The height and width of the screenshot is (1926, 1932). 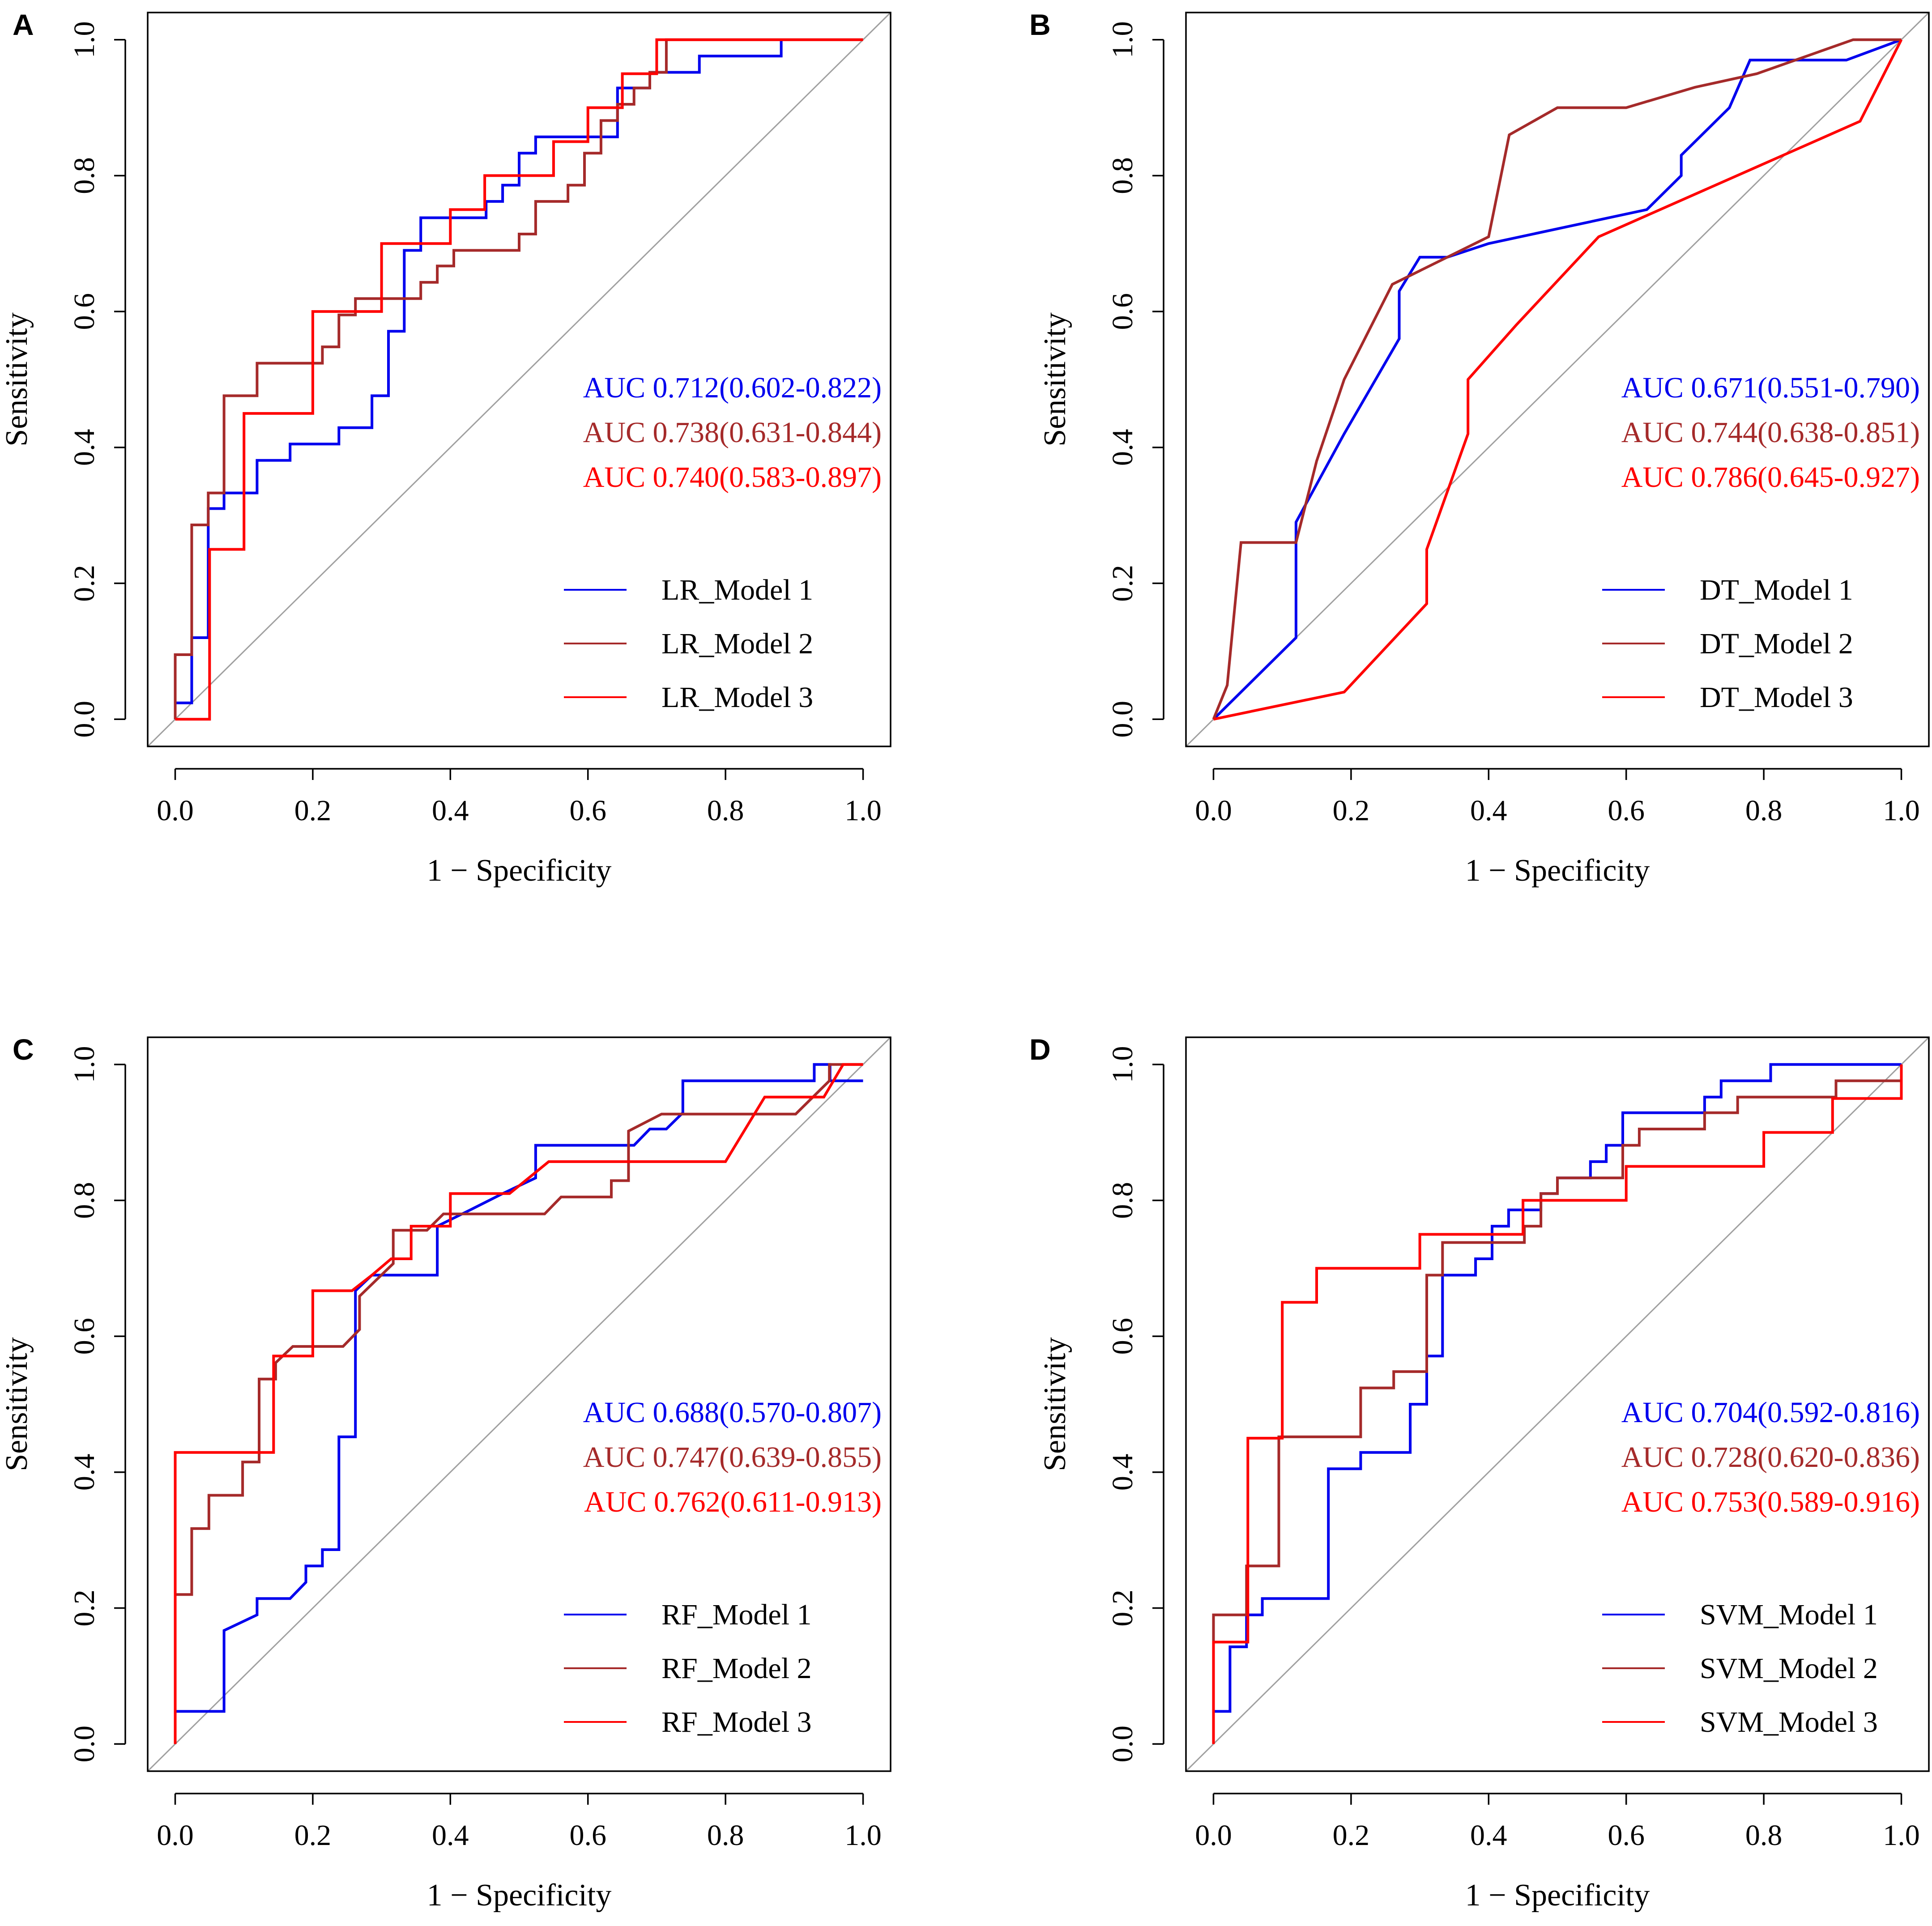 I want to click on legend-label-b-blue: DT_Model 1, so click(x=1776, y=590).